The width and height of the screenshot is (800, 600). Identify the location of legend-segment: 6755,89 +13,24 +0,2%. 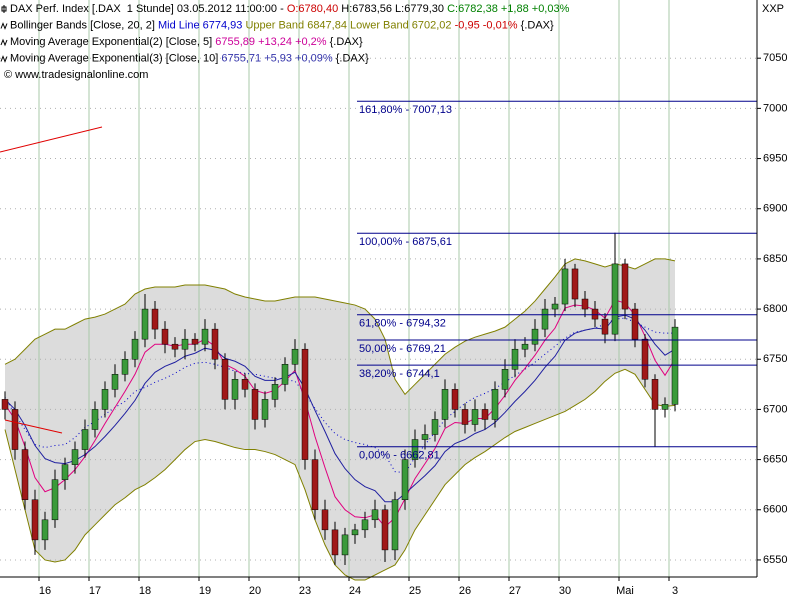
(271, 42).